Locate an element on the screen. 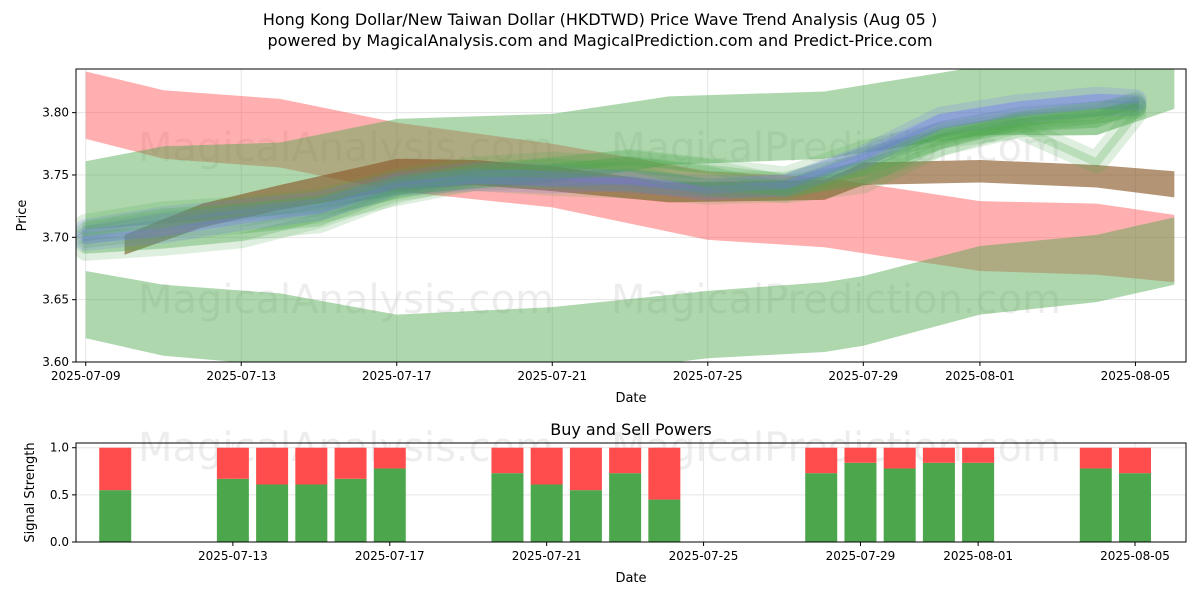  y-axis-label: Signal Strength is located at coordinates (30, 492).